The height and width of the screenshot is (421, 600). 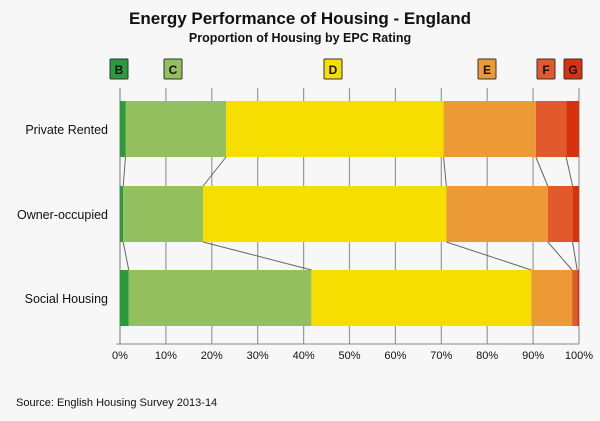 I want to click on x-tick-label: 70%, so click(x=441, y=356).